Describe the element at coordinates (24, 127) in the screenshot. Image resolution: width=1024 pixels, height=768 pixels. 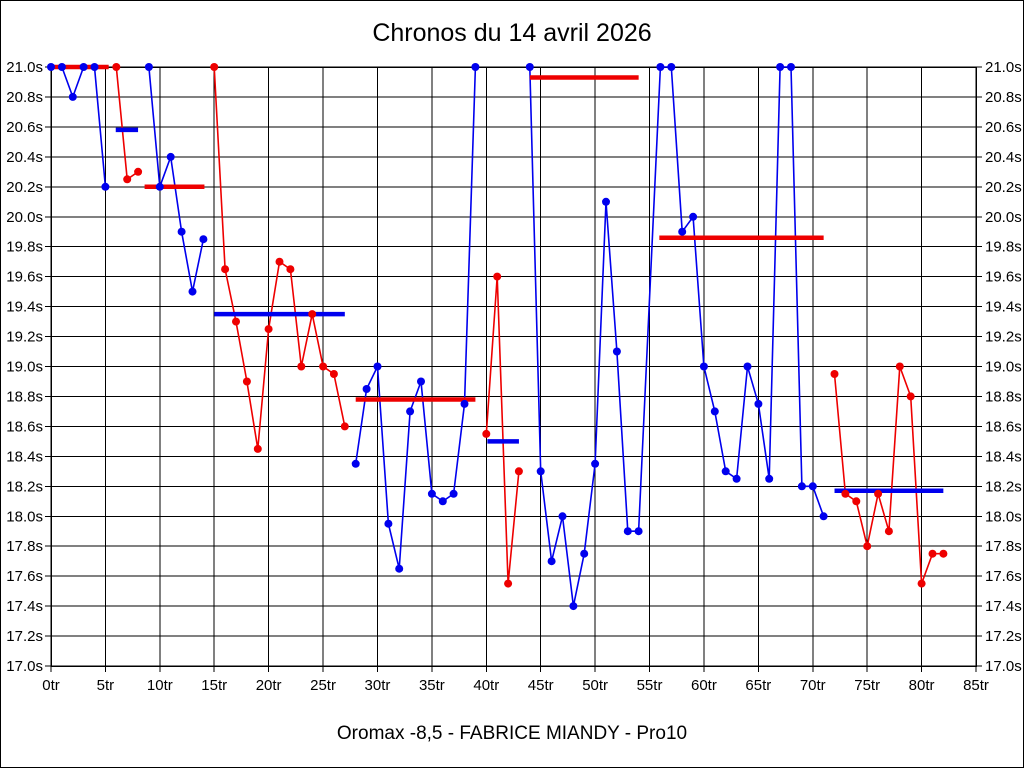
I see `y-axis-tick-label-left: 20.6s` at that location.